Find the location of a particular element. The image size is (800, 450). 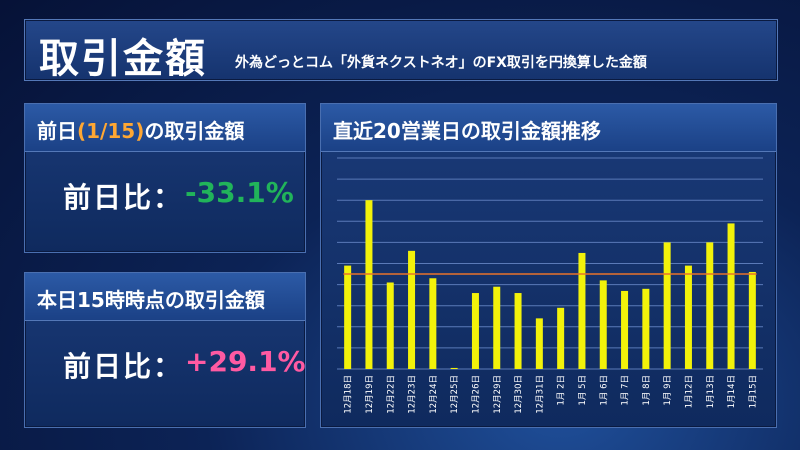

prev-day-label: 前日比： is located at coordinates (123, 197).